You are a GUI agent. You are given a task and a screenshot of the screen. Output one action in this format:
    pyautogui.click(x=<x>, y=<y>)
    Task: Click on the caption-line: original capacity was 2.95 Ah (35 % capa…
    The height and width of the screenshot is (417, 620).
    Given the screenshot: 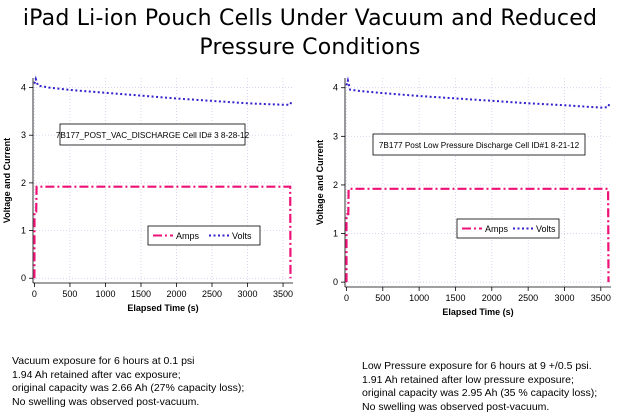 What is the action you would take?
    pyautogui.click(x=480, y=393)
    